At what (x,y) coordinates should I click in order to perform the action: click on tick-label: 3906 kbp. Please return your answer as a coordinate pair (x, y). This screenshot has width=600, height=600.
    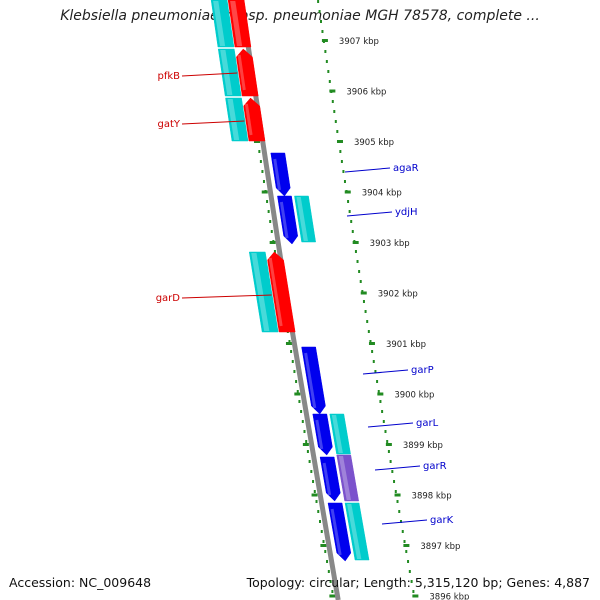
    Looking at the image, I should click on (366, 93).